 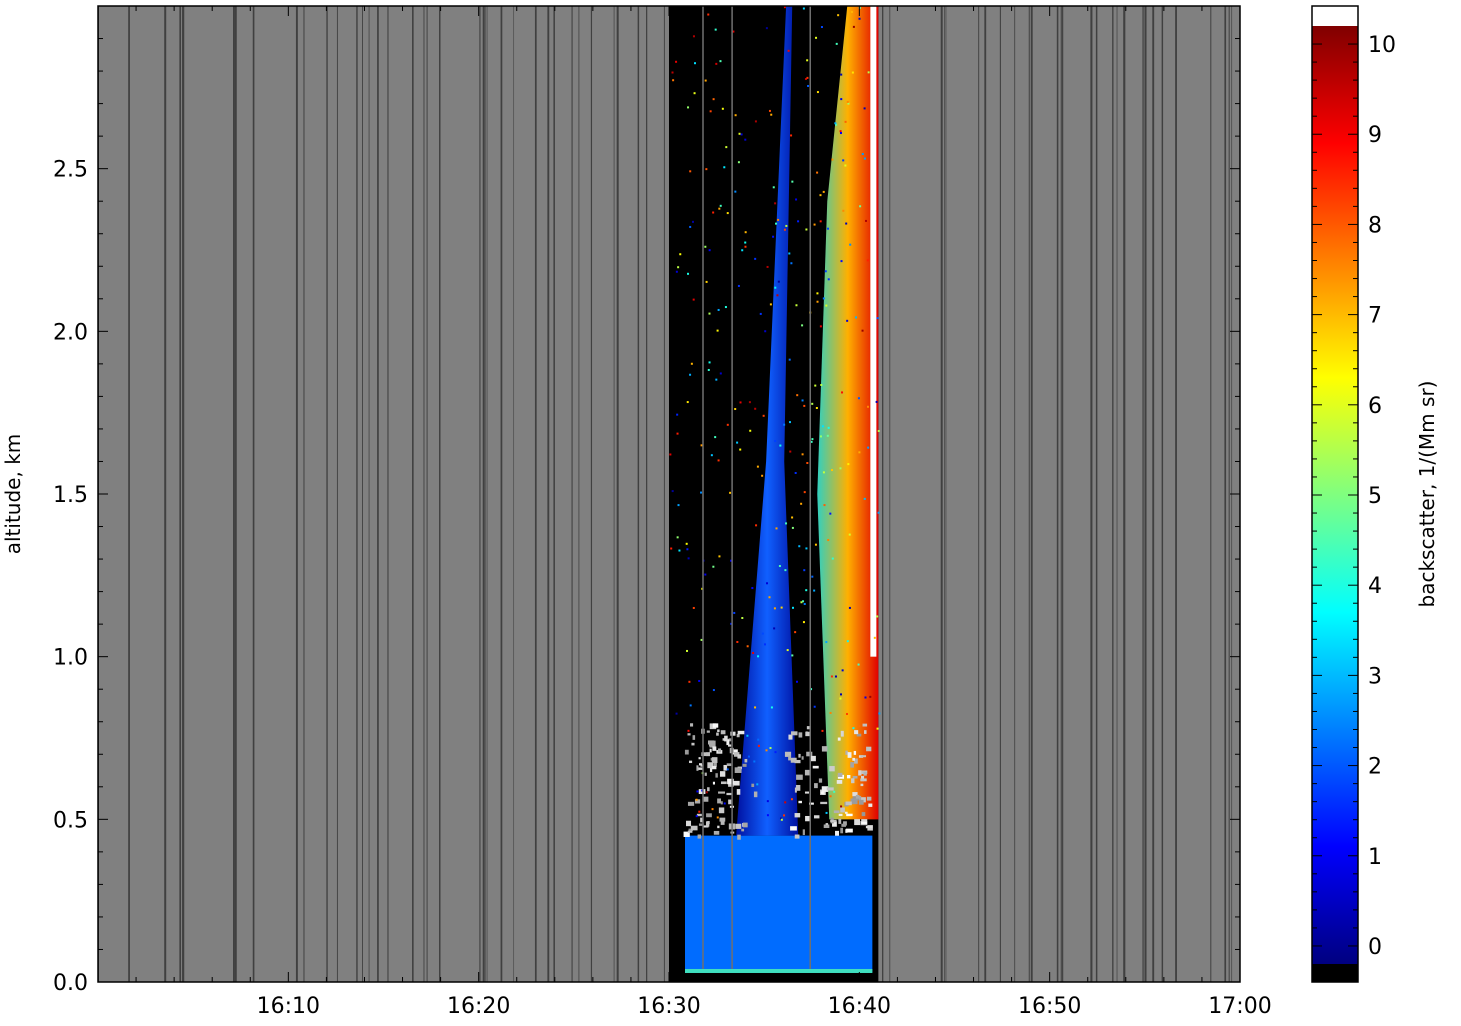 I want to click on colorbar-tick-label: 9, so click(x=1375, y=135).